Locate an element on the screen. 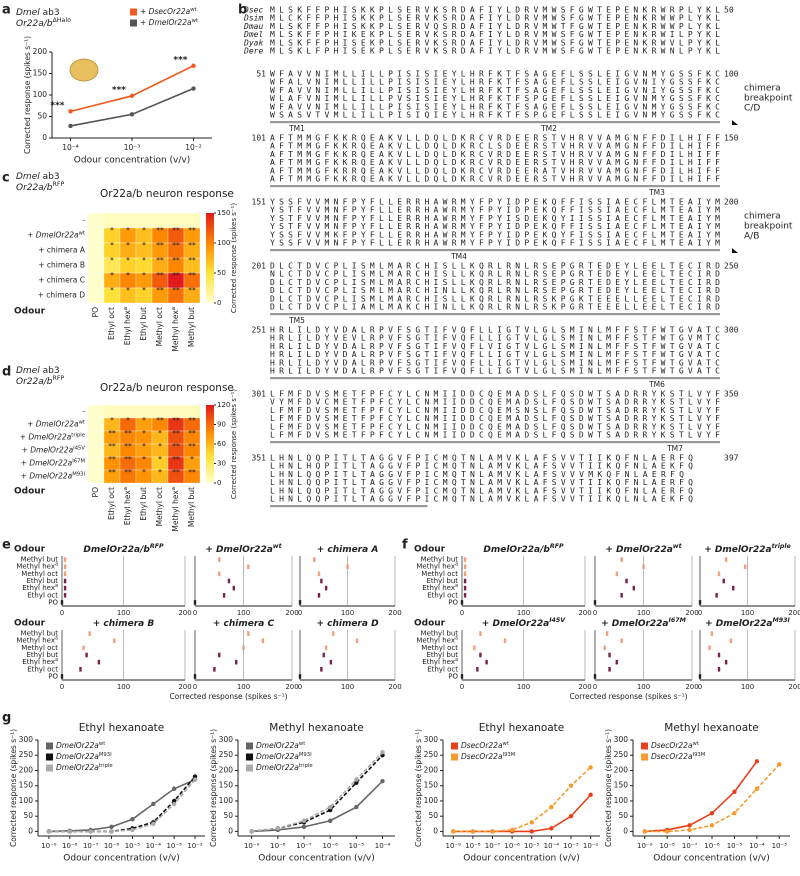 The image size is (800, 876). residue-start: 201 is located at coordinates (259, 266).